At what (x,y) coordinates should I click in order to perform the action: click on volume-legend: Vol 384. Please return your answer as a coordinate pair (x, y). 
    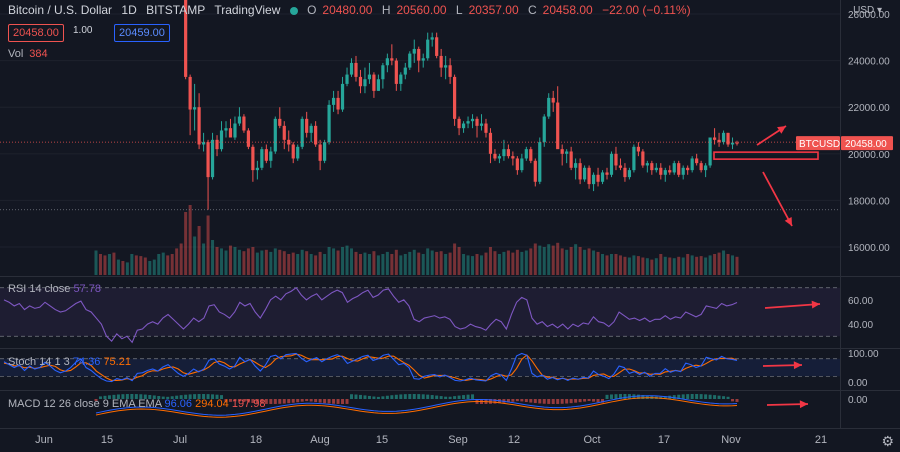
    Looking at the image, I should click on (28, 54).